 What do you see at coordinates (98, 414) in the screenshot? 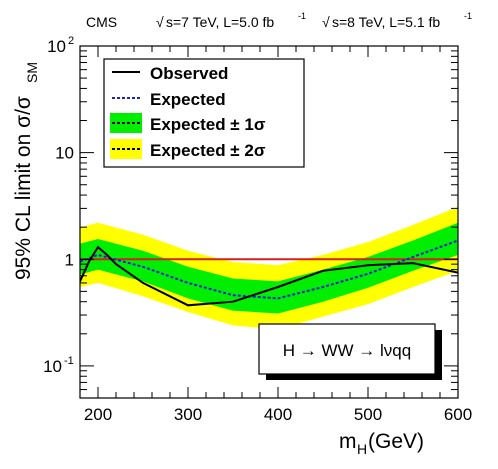
I see `x-tick-label: 200` at bounding box center [98, 414].